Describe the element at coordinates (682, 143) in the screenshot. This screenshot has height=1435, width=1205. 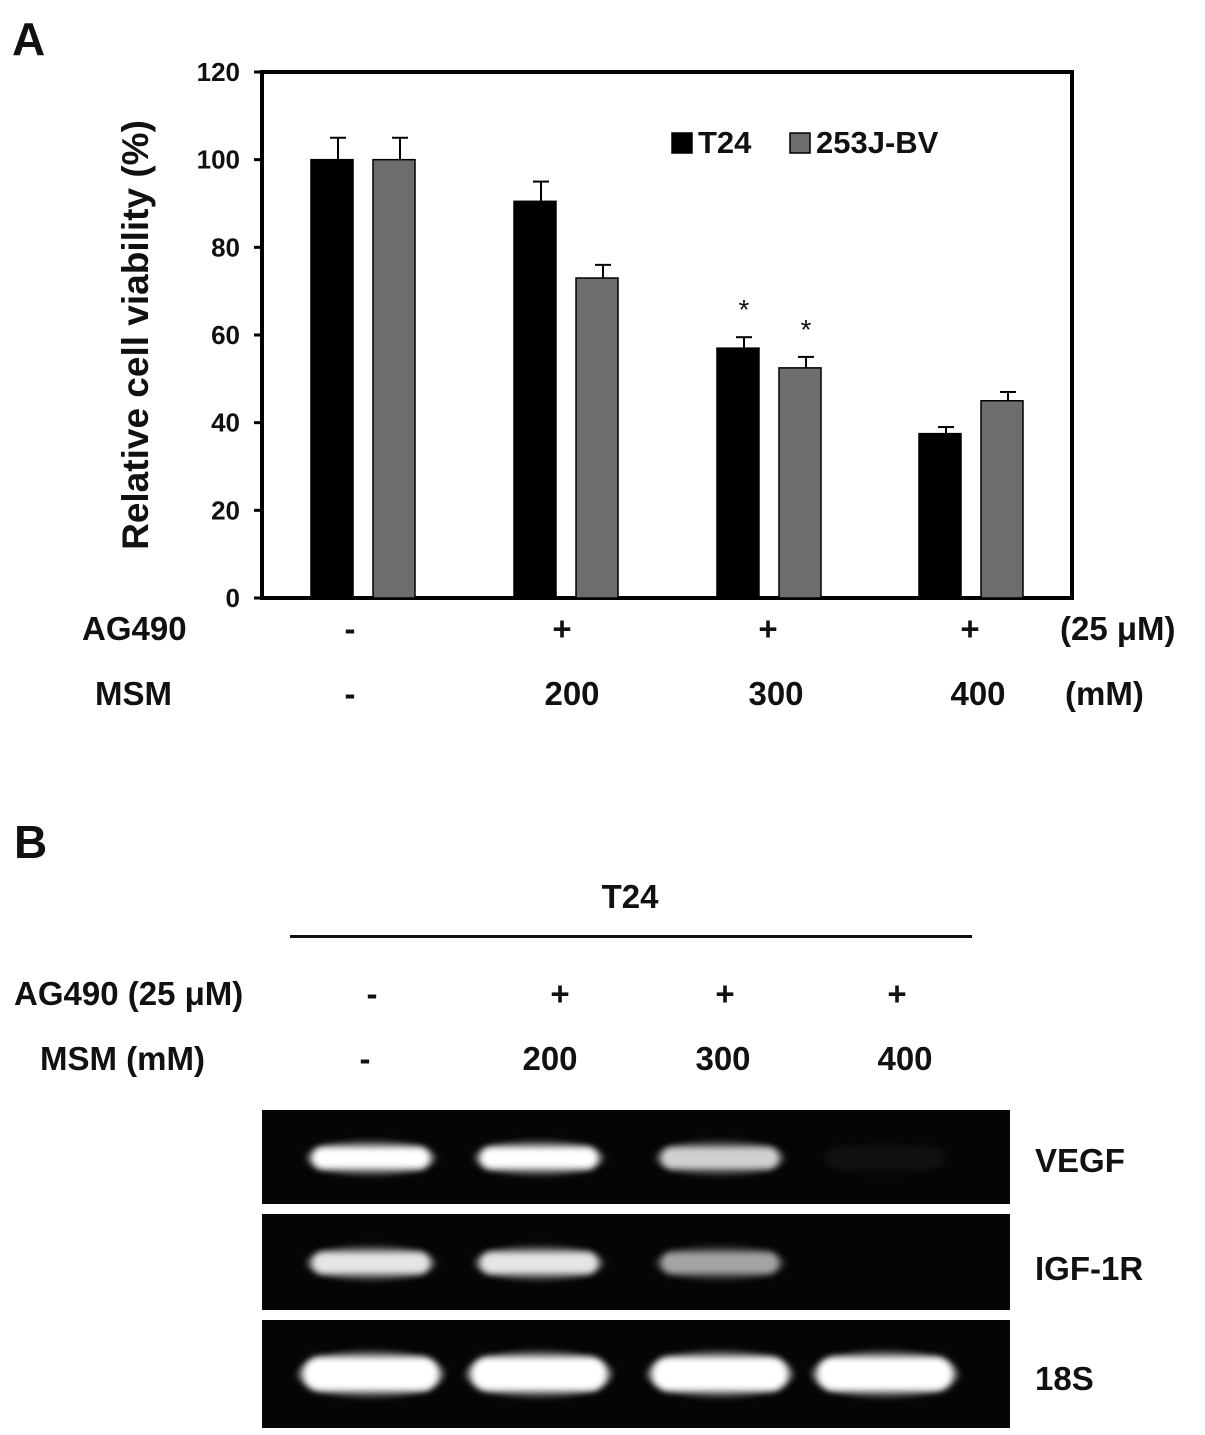
I see `legend-swatch-t24` at that location.